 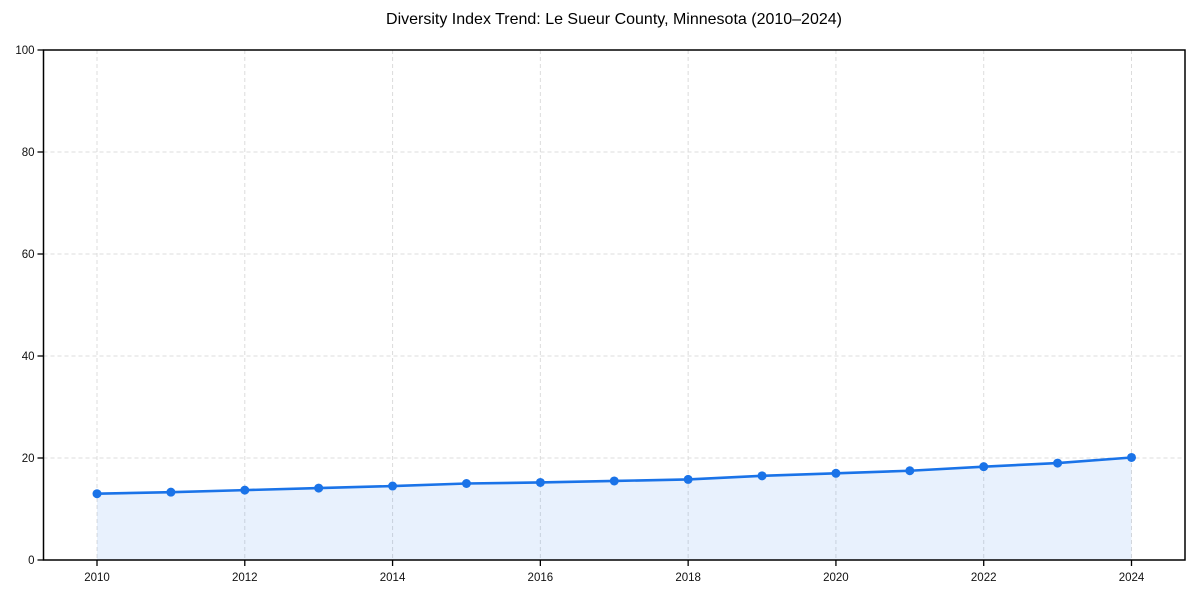 What do you see at coordinates (24, 51) in the screenshot?
I see `y-tick-label: 100` at bounding box center [24, 51].